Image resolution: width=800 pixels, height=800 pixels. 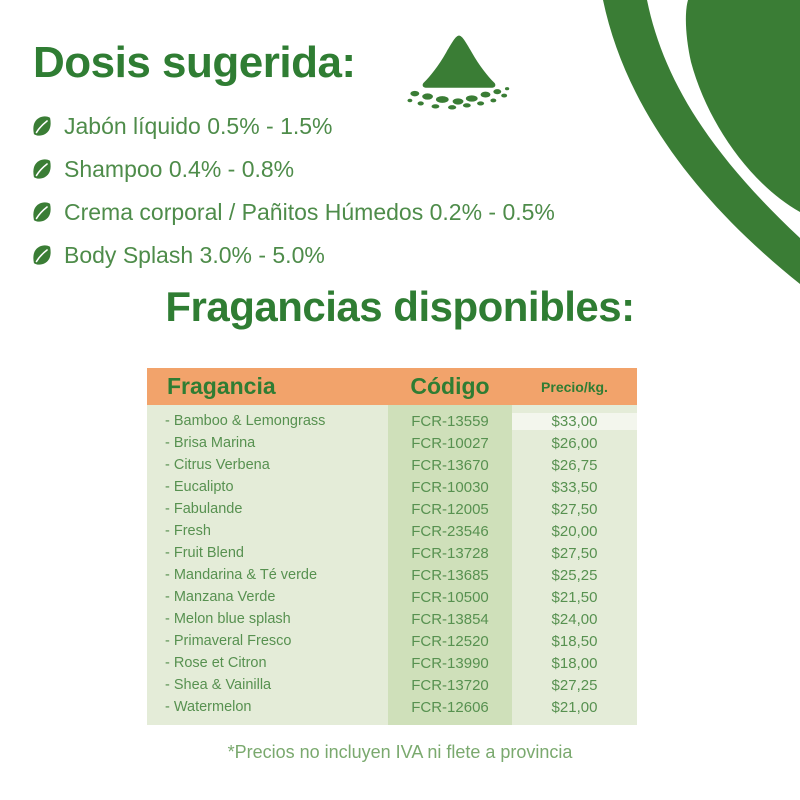 I want to click on table-row: - Brisa Marina FCR-10027 $26,00, so click(x=392, y=443).